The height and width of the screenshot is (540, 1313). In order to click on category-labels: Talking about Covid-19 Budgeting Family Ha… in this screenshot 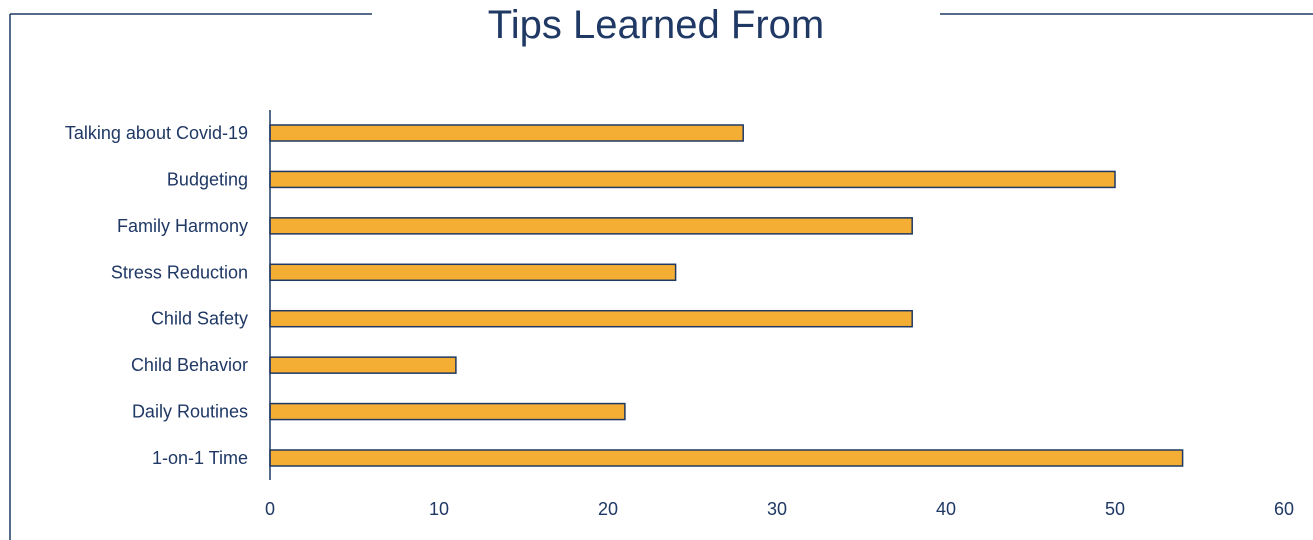, I will do `click(156, 295)`.